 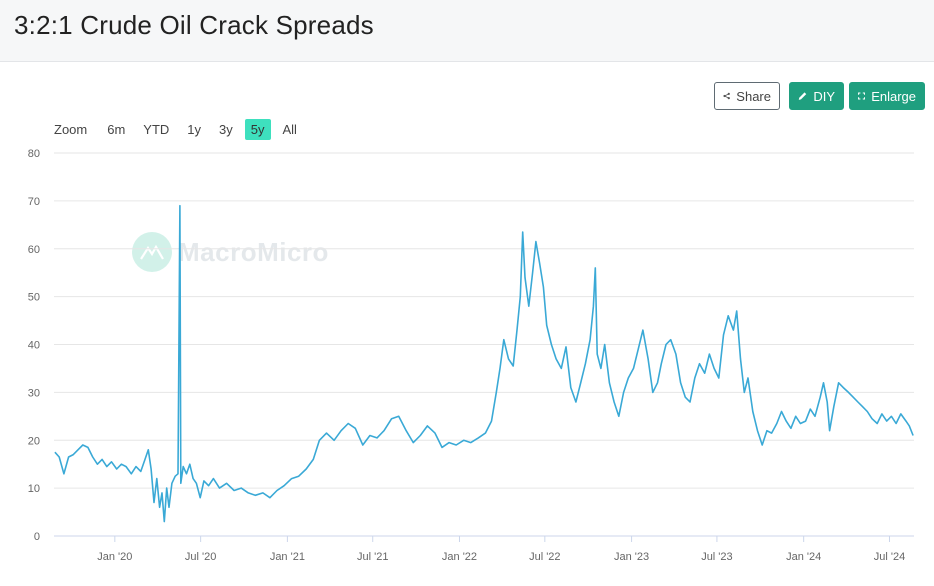 I want to click on page-header: 3:2:1 Crude Oil Crack Spreads, so click(x=467, y=31).